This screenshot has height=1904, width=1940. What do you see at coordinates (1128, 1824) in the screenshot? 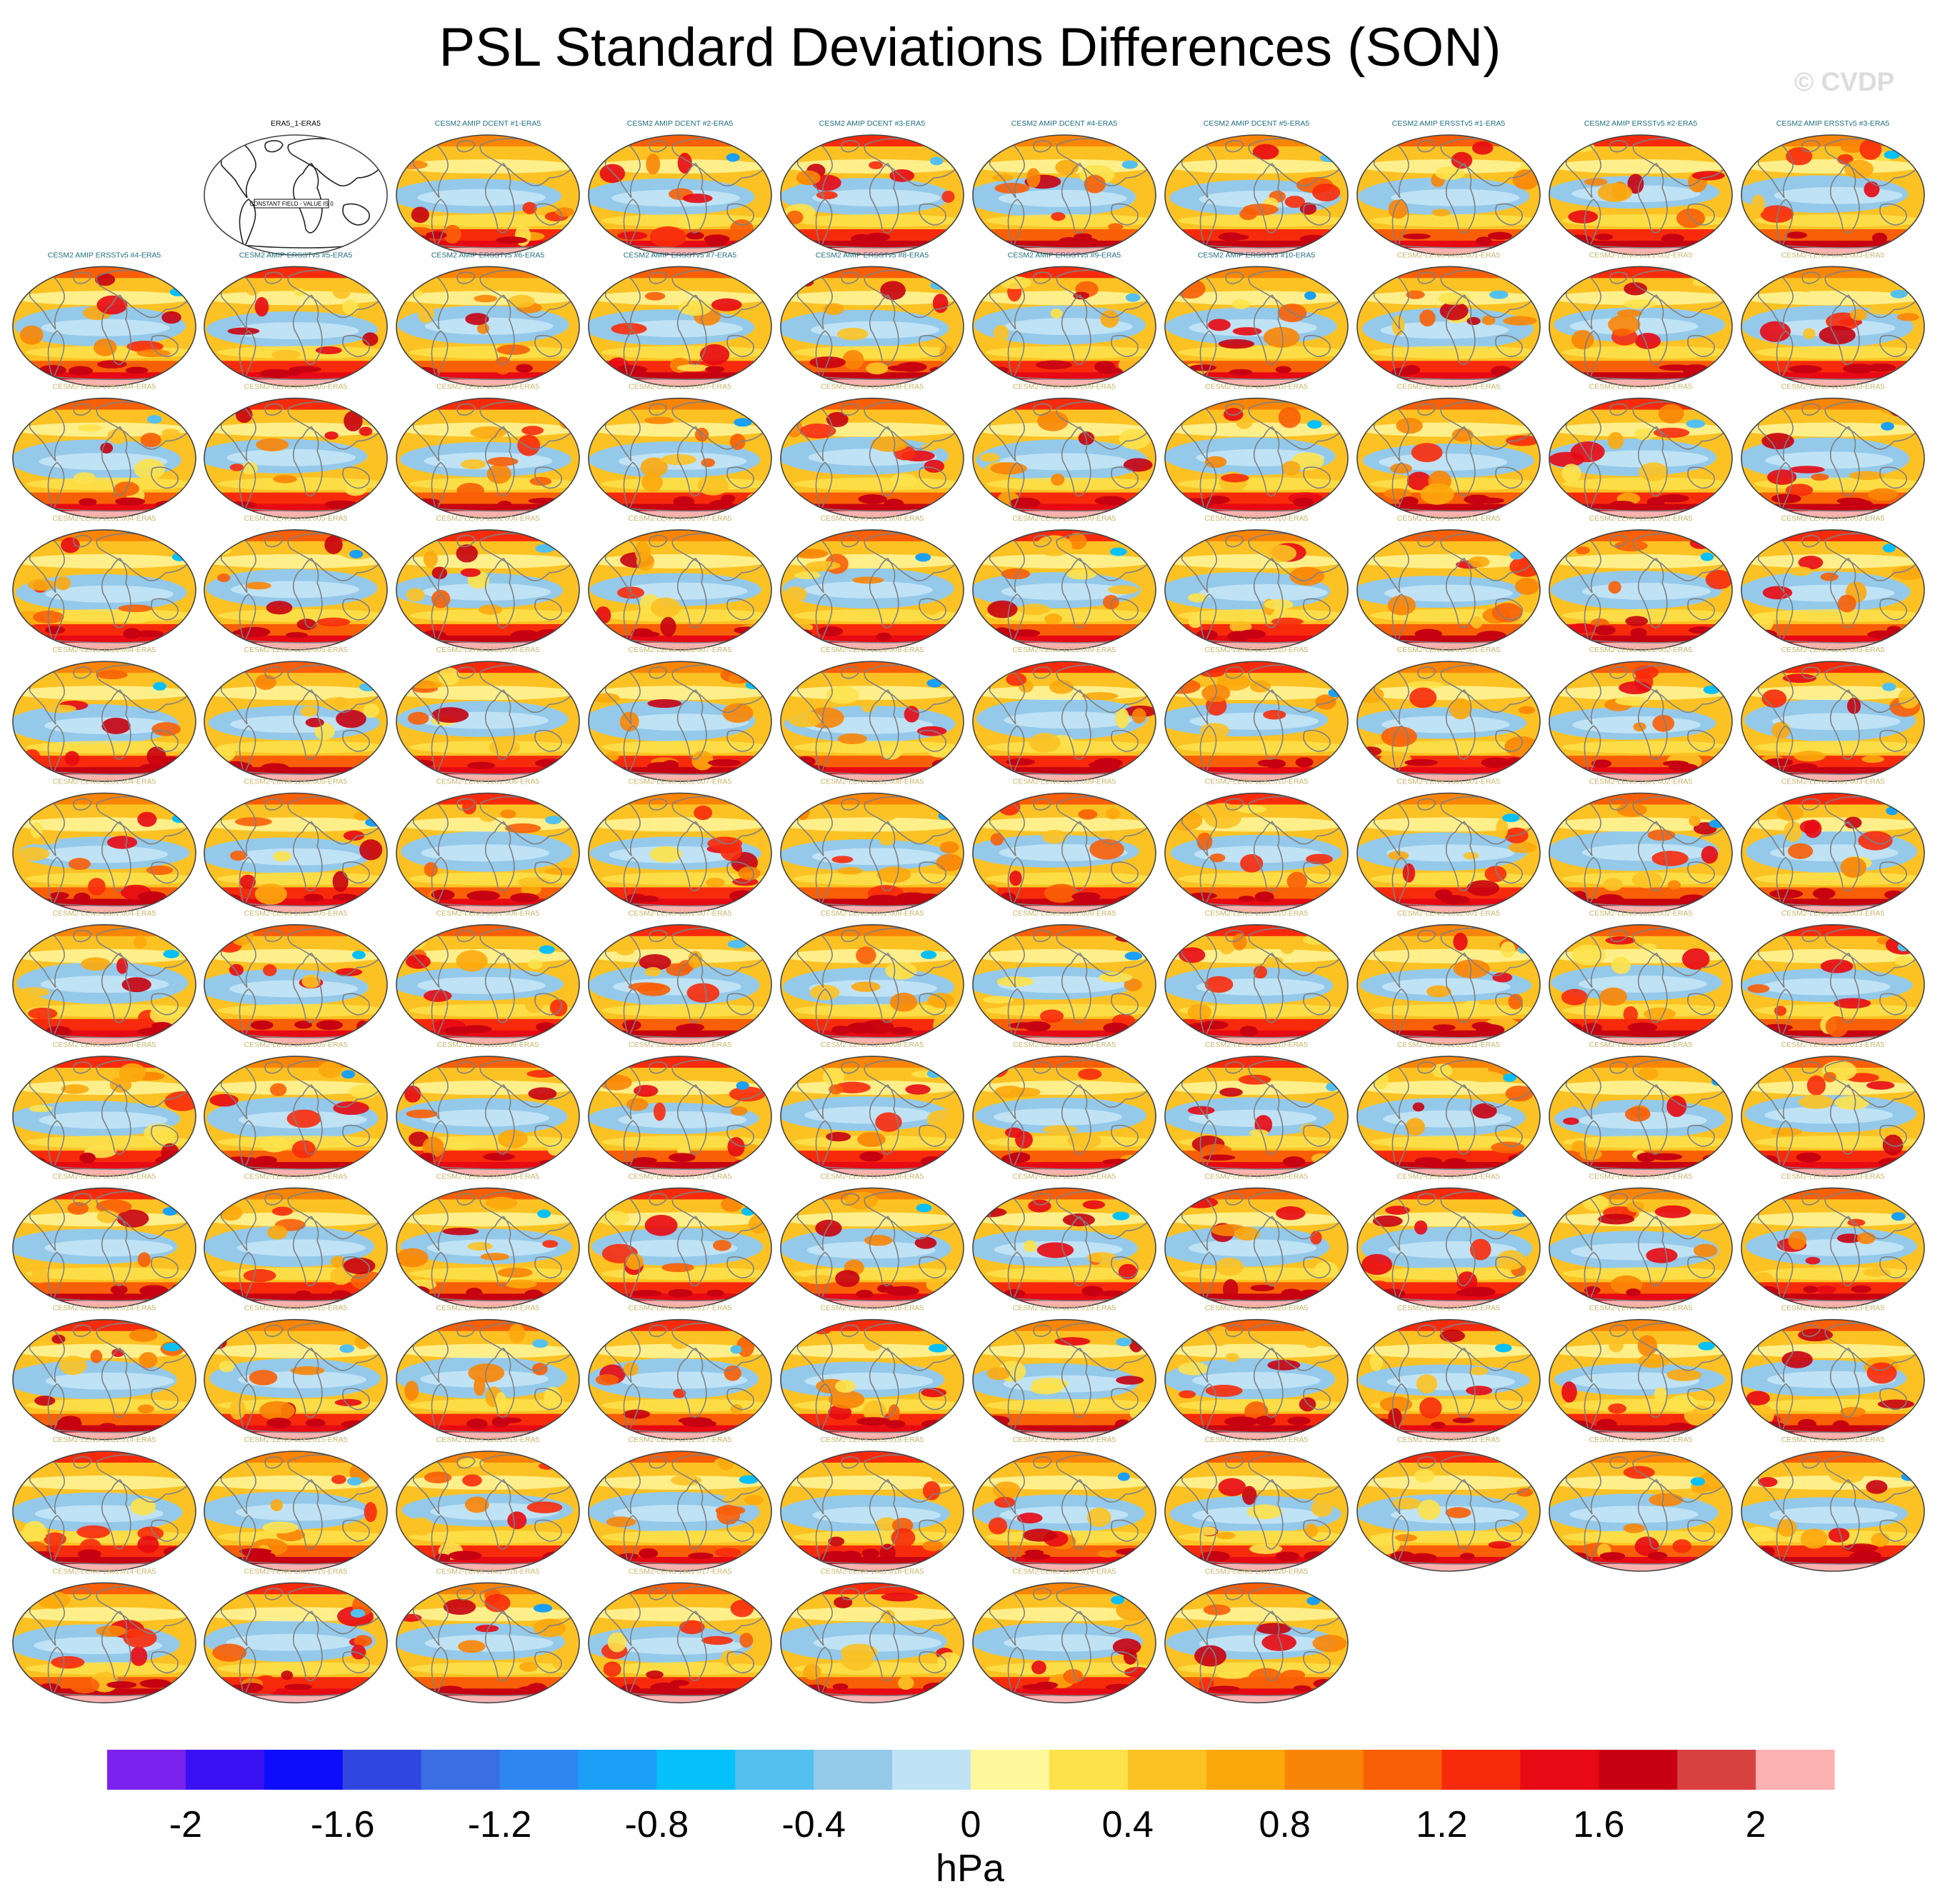
I see `colorbar-tick-label: 0.4` at bounding box center [1128, 1824].